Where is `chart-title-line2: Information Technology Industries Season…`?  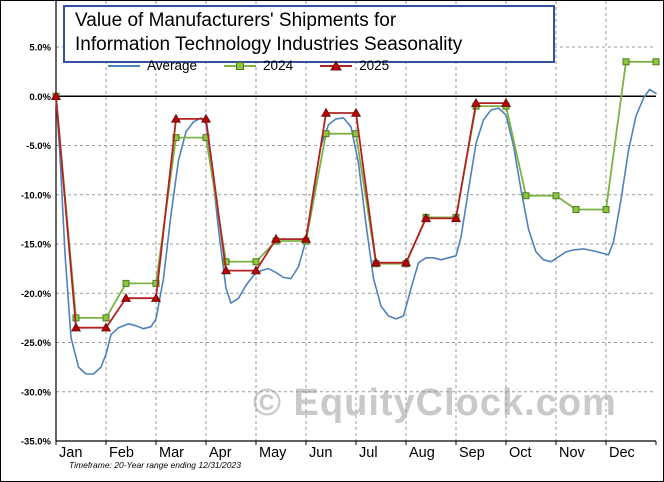
chart-title-line2: Information Technology Industries Season… is located at coordinates (269, 44).